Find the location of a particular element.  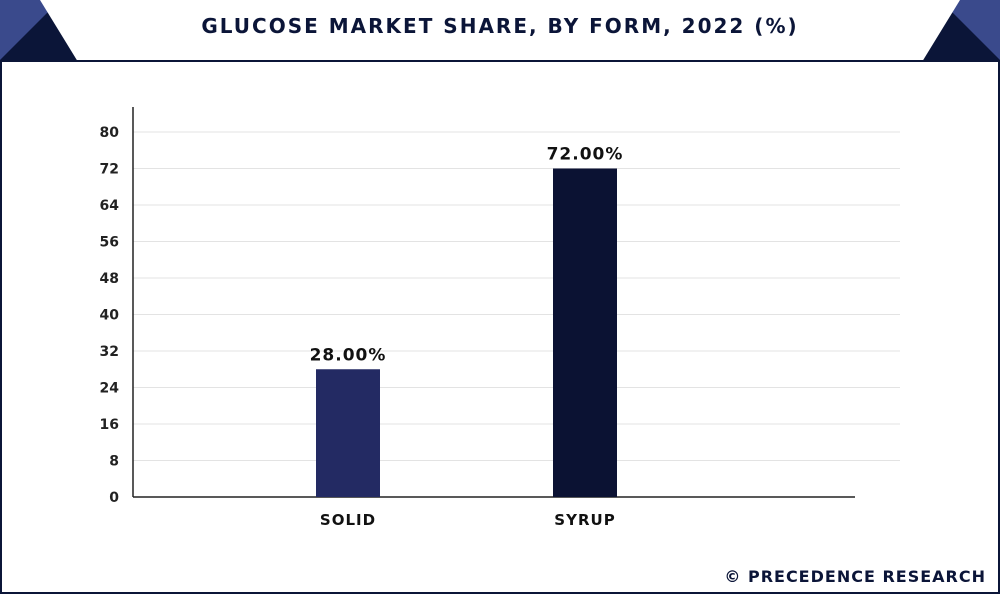

chart-title: GLUCOSE MARKET SHARE, BY FORM, 2022 (%) is located at coordinates (500, 26).